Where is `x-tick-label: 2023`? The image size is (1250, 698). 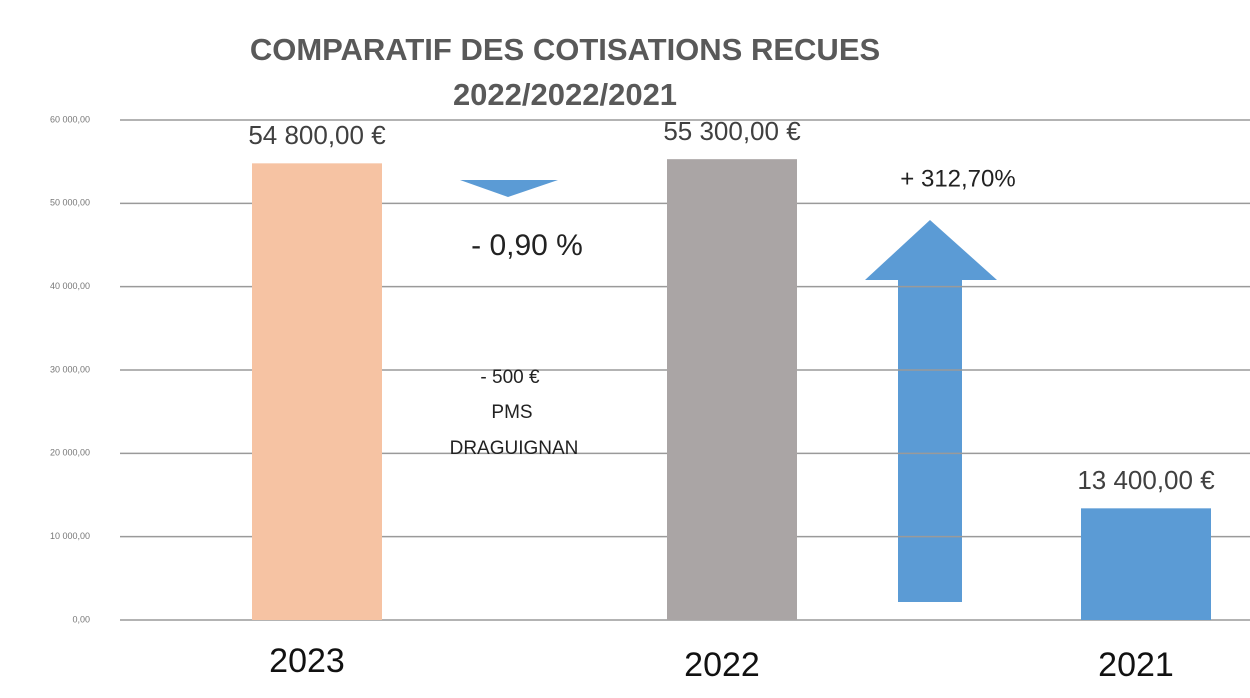
x-tick-label: 2023 is located at coordinates (307, 661).